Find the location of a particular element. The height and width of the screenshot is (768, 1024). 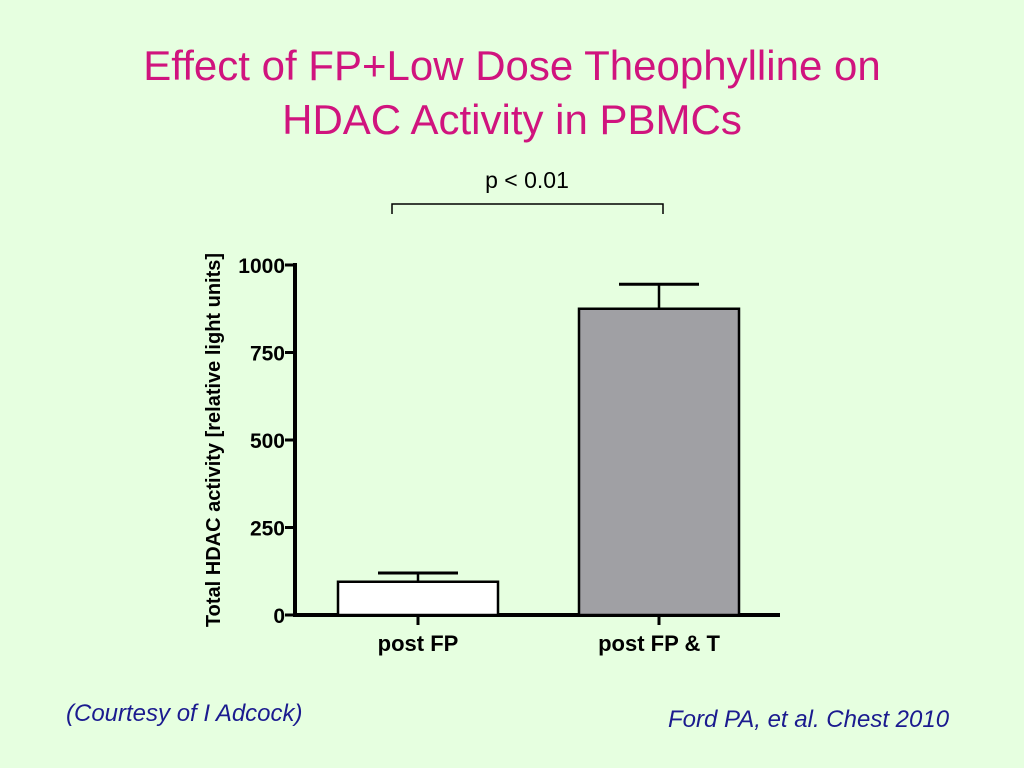

y-tick-label-3: 750 is located at coordinates (267, 354).